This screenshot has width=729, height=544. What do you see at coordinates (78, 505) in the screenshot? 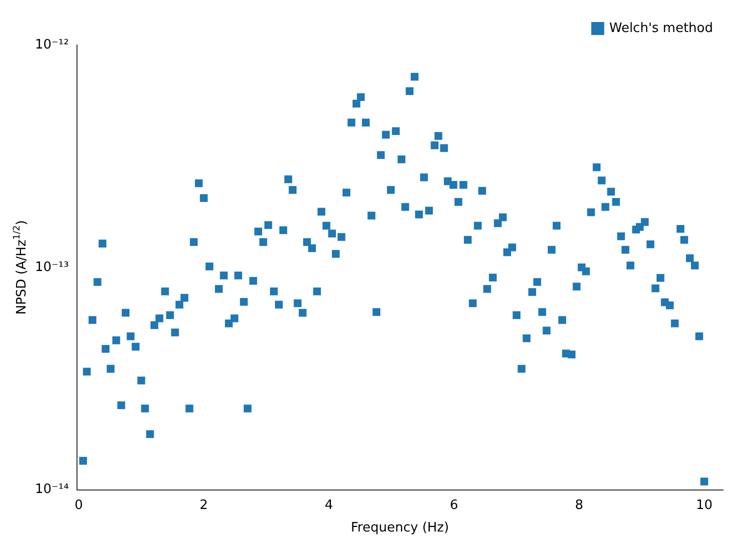
I see `x-tick-label: 0` at bounding box center [78, 505].